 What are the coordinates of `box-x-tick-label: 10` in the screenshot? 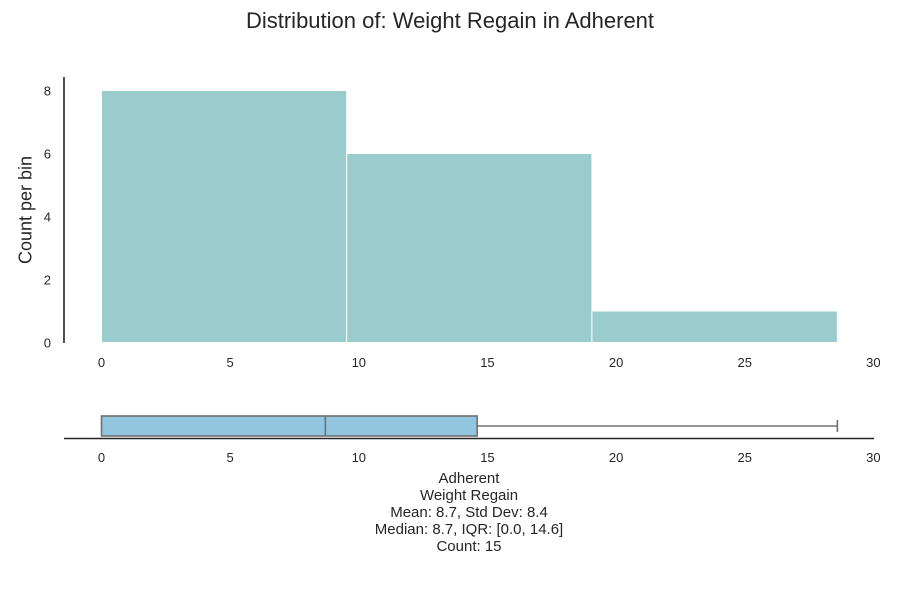 It's located at (359, 457).